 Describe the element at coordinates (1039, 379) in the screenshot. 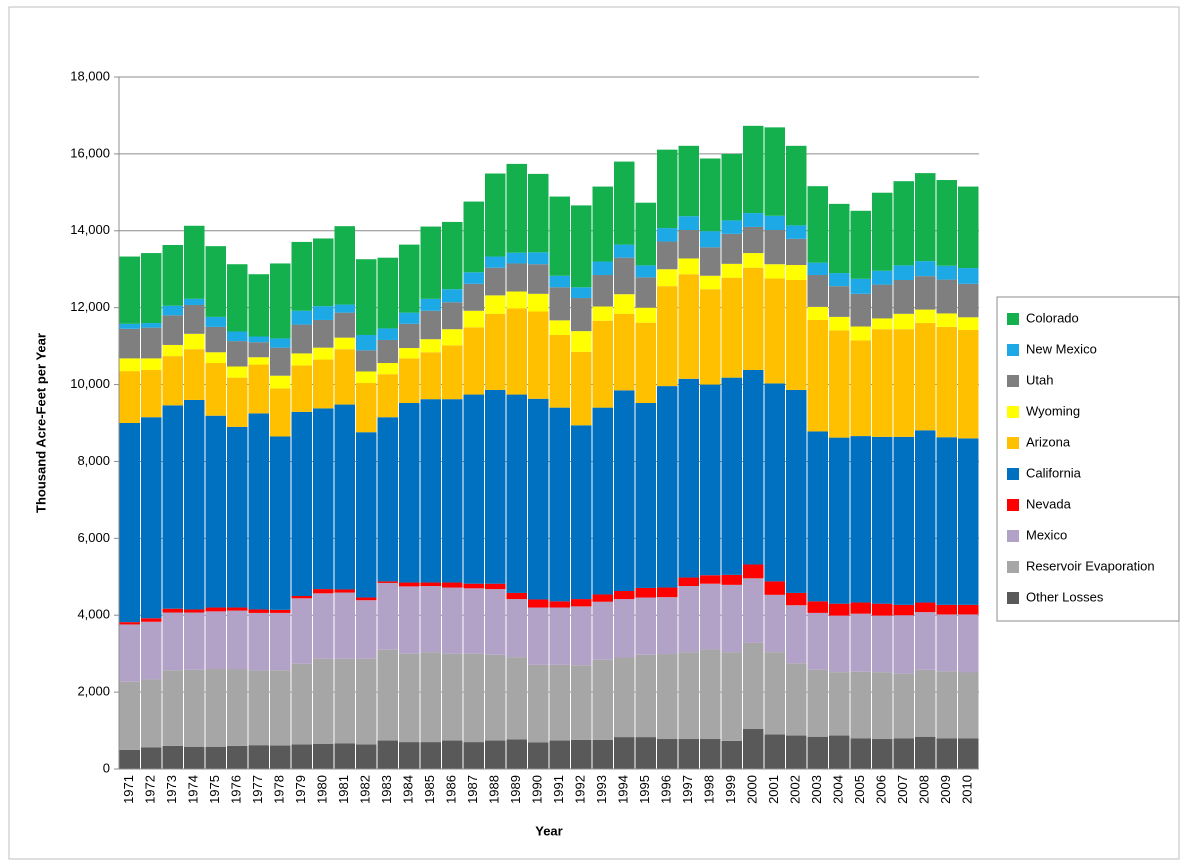

I see `legend-label: Utah` at that location.